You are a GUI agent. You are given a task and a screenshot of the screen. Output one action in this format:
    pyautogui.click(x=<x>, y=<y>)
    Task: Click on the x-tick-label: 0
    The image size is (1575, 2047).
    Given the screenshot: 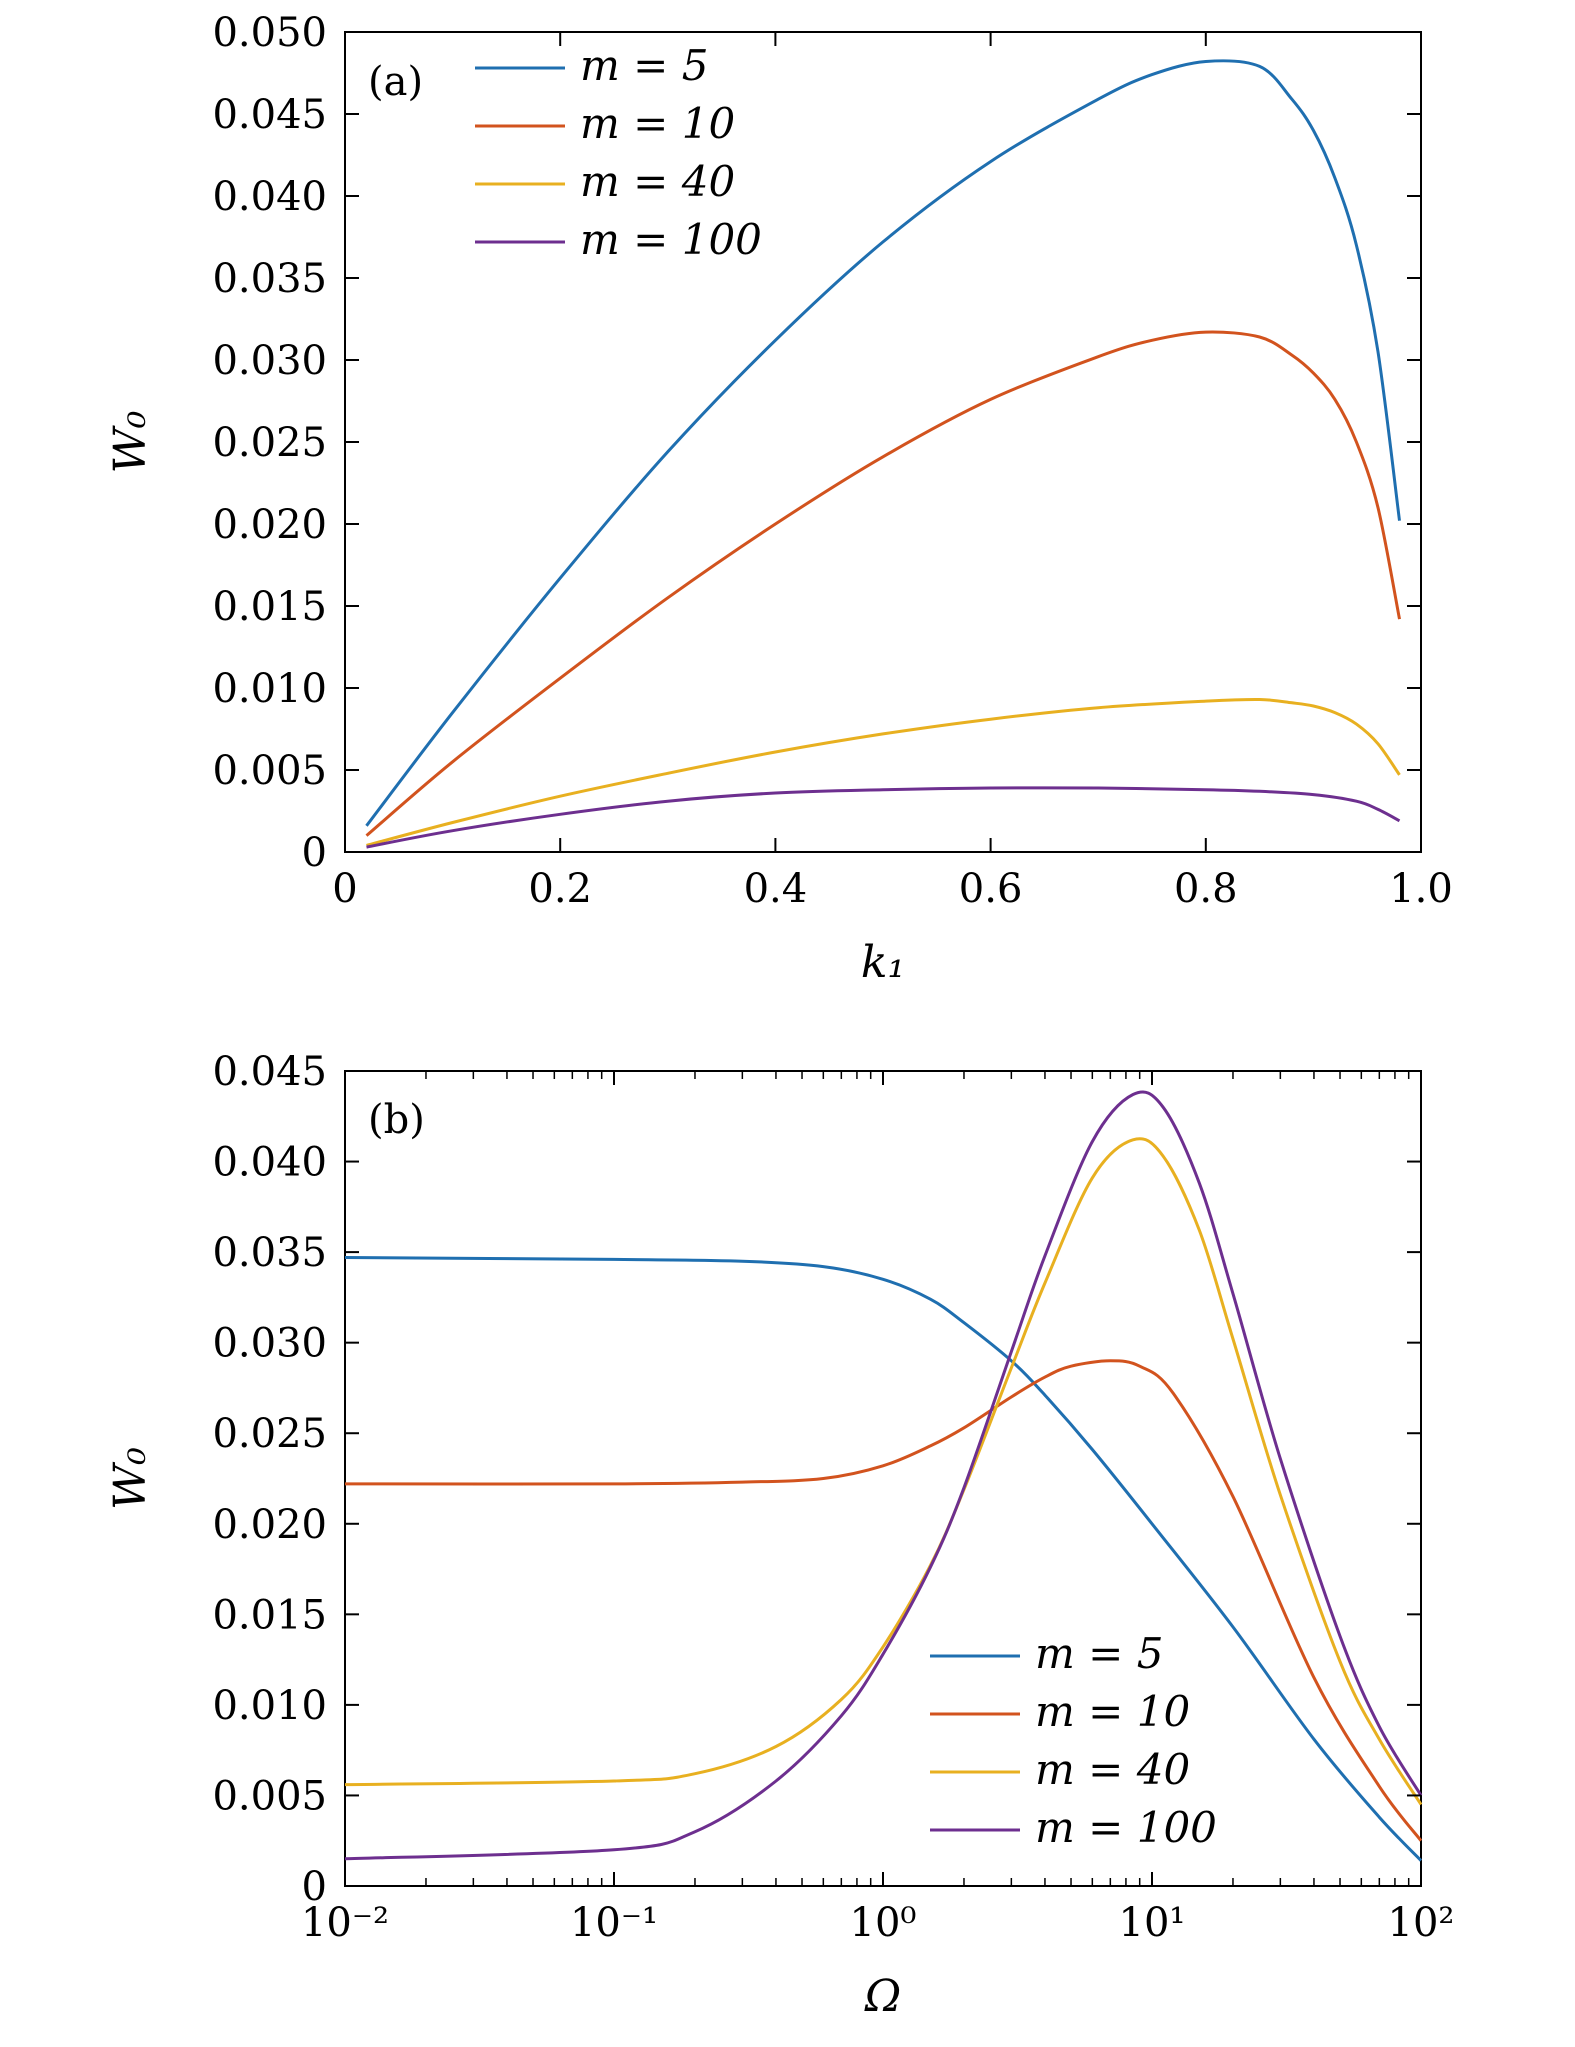 What is the action you would take?
    pyautogui.click(x=344, y=889)
    